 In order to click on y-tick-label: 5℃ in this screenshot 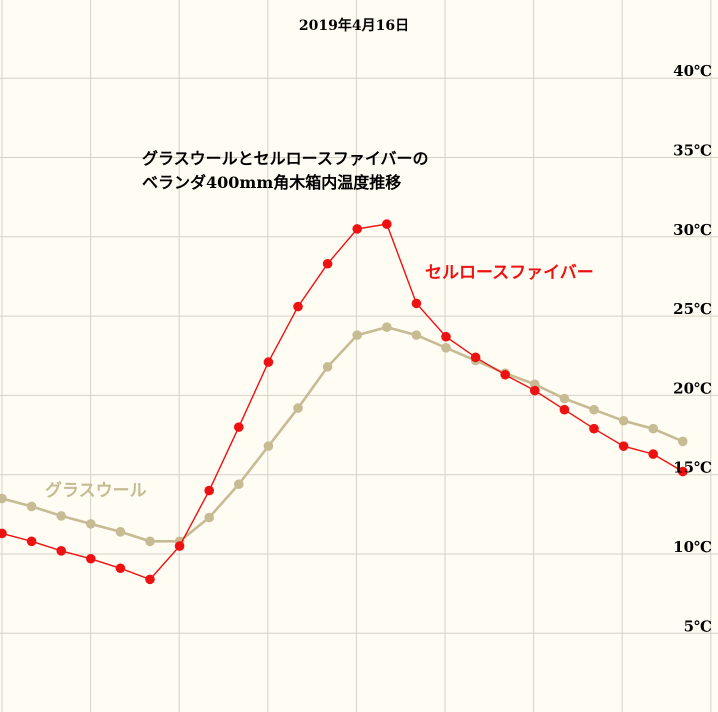, I will do `click(698, 626)`.